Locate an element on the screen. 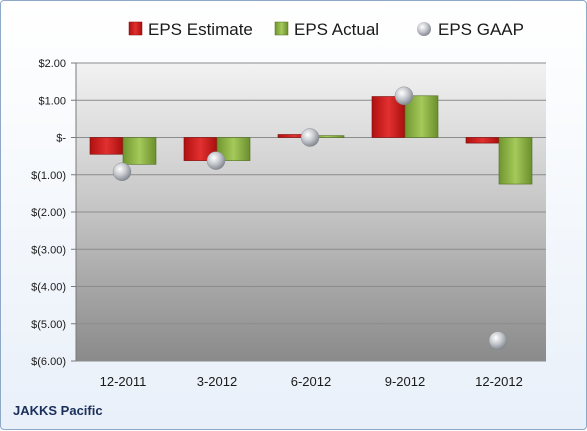  x-tick-label: 9-2012 is located at coordinates (405, 381).